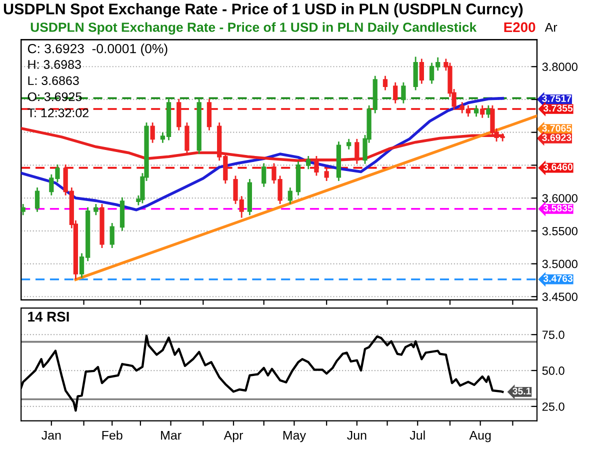  Describe the element at coordinates (263, 10) in the screenshot. I see `chart-title: USDPLN Spot Exchange Rate - Price of 1 USD in PLN (USDPLN Curncy)` at that location.